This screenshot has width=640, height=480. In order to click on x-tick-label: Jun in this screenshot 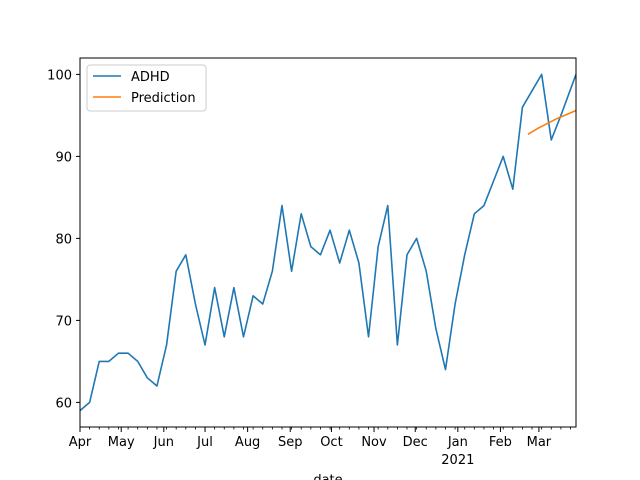, I will do `click(163, 442)`.